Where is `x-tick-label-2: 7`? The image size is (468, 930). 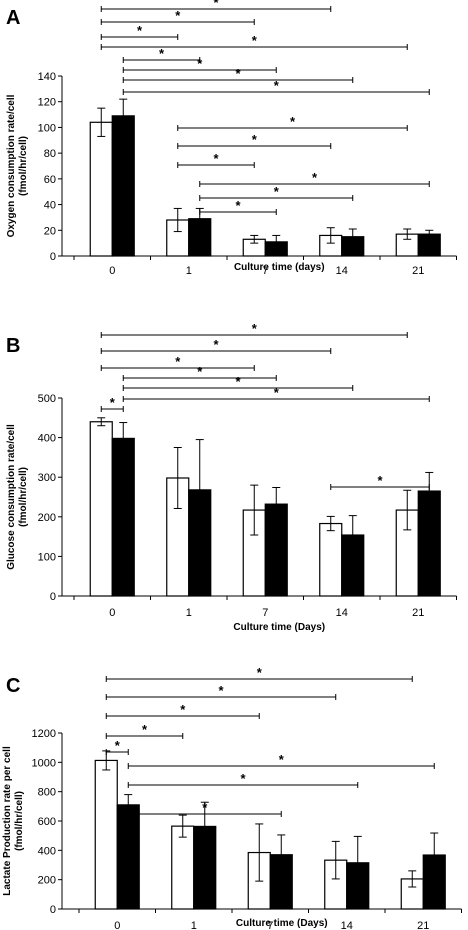 x-tick-label-2: 7 is located at coordinates (270, 925).